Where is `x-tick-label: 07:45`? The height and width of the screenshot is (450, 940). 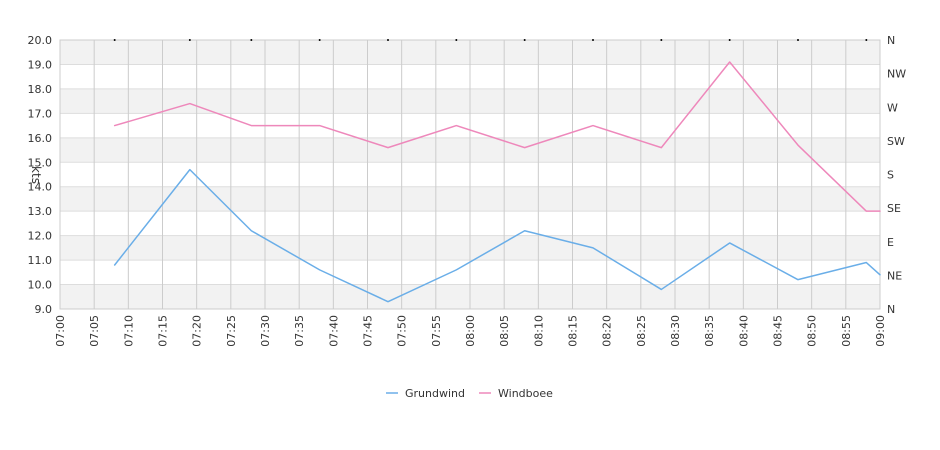
x-tick-label: 07:45 is located at coordinates (368, 331).